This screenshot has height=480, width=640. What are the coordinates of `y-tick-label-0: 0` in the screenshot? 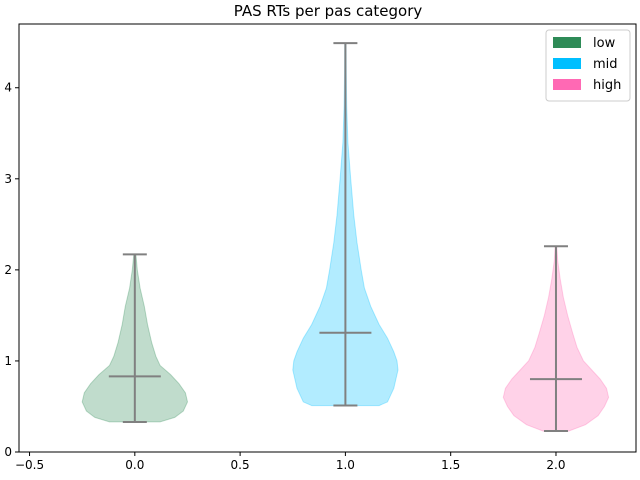 It's located at (8, 452).